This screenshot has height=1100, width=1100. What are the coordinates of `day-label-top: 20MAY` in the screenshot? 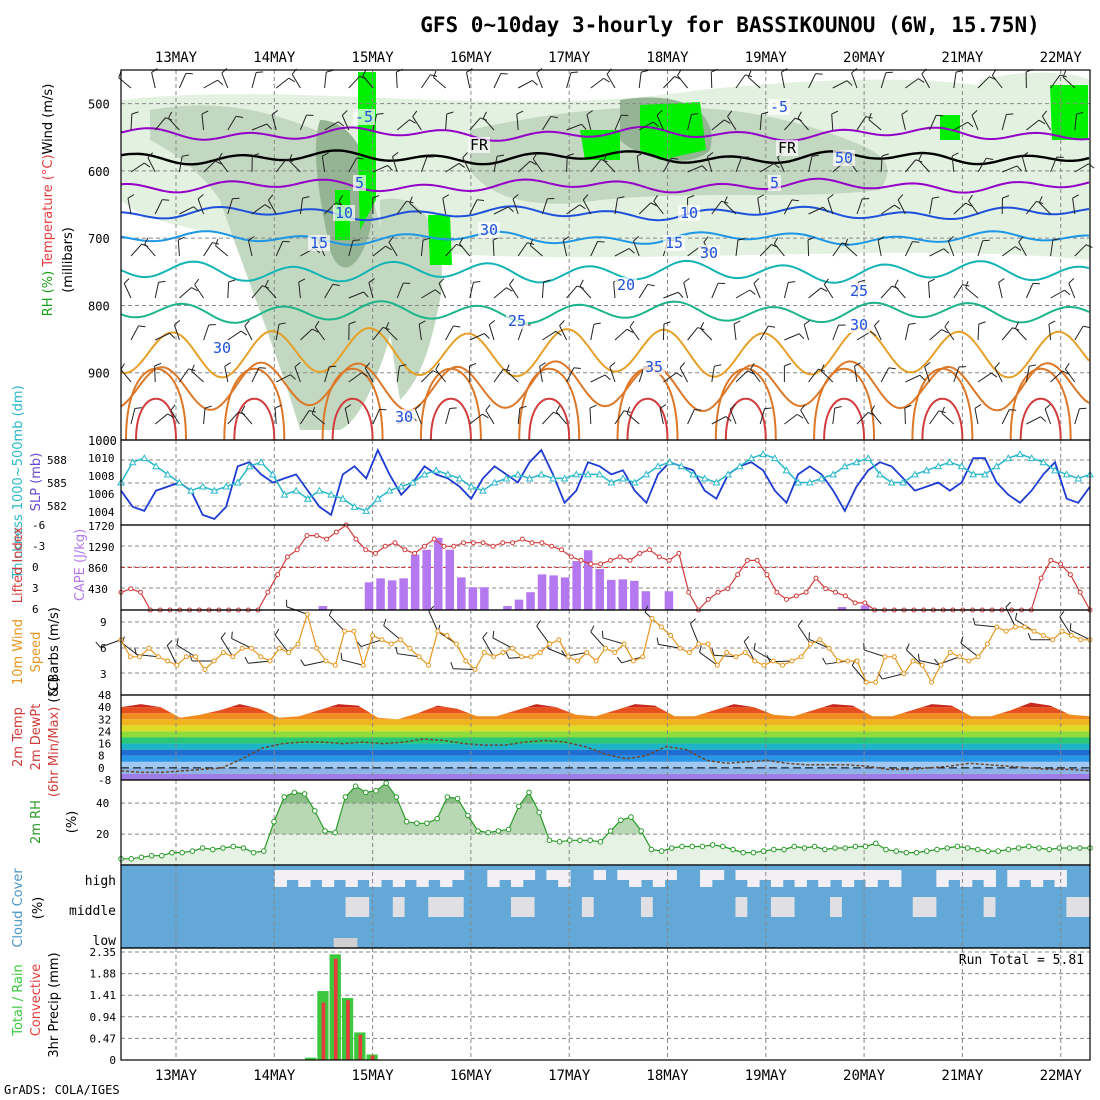 It's located at (864, 58).